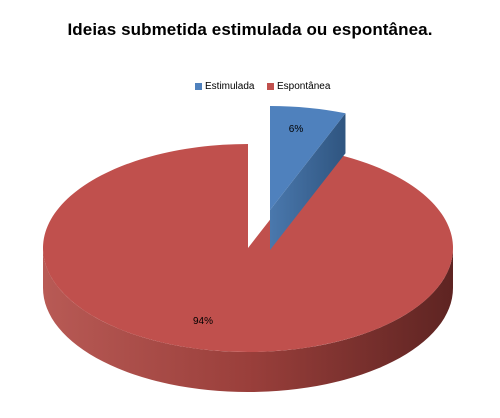 This screenshot has height=418, width=500. Describe the element at coordinates (198, 86) in the screenshot. I see `legend-swatch-estimulada` at that location.